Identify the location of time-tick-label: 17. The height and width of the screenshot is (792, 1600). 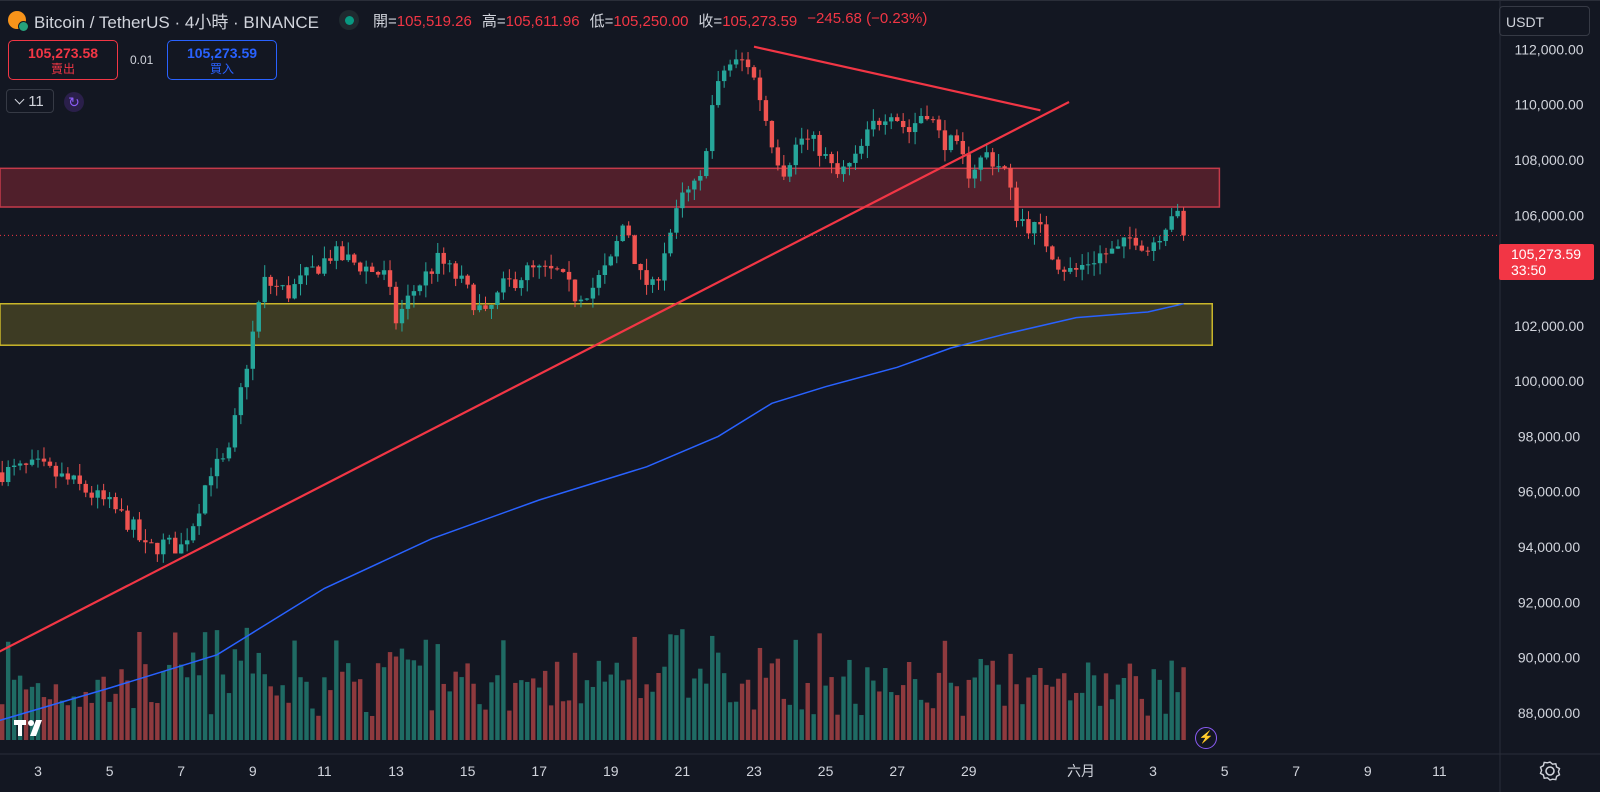
(539, 771).